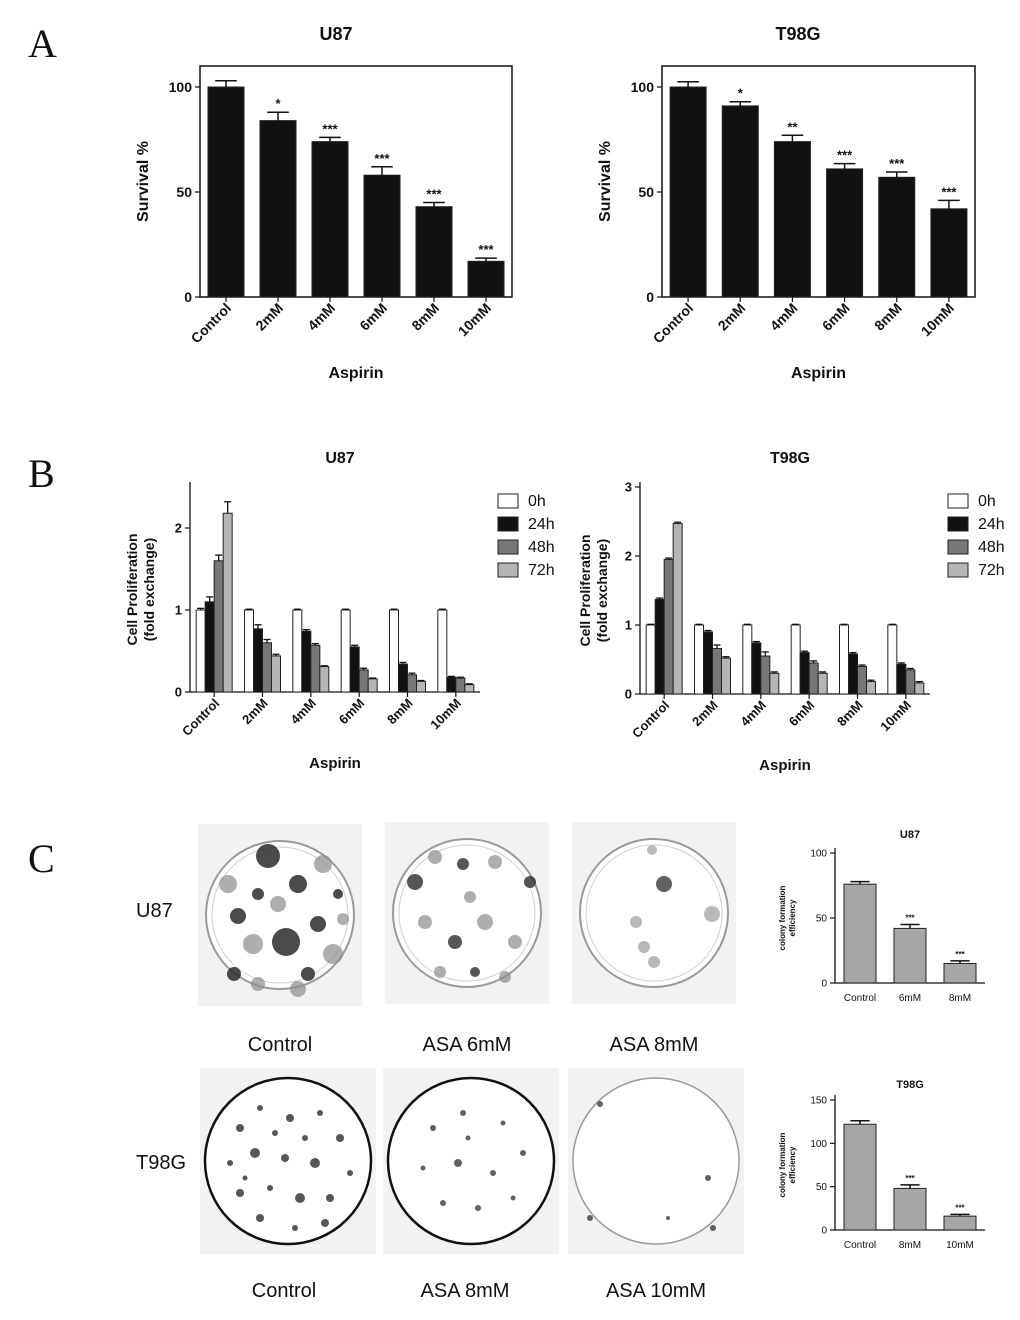 The width and height of the screenshot is (1020, 1320). What do you see at coordinates (154, 911) in the screenshot?
I see `row-label-u87: U87` at bounding box center [154, 911].